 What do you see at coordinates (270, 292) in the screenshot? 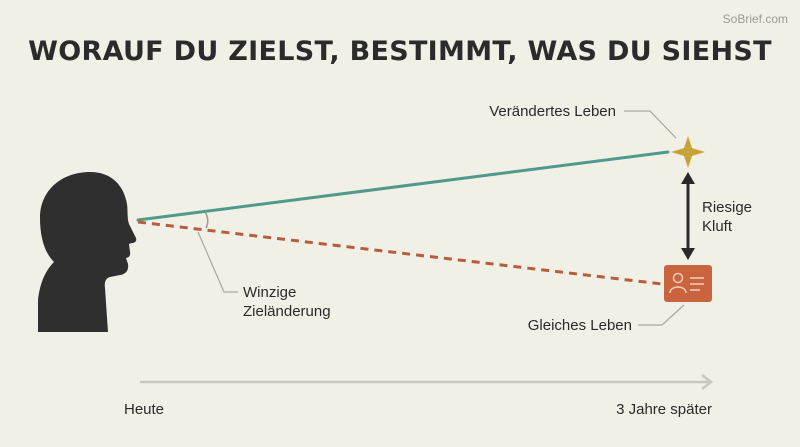
I see `tiny-change-label-line1: Winzige` at bounding box center [270, 292].